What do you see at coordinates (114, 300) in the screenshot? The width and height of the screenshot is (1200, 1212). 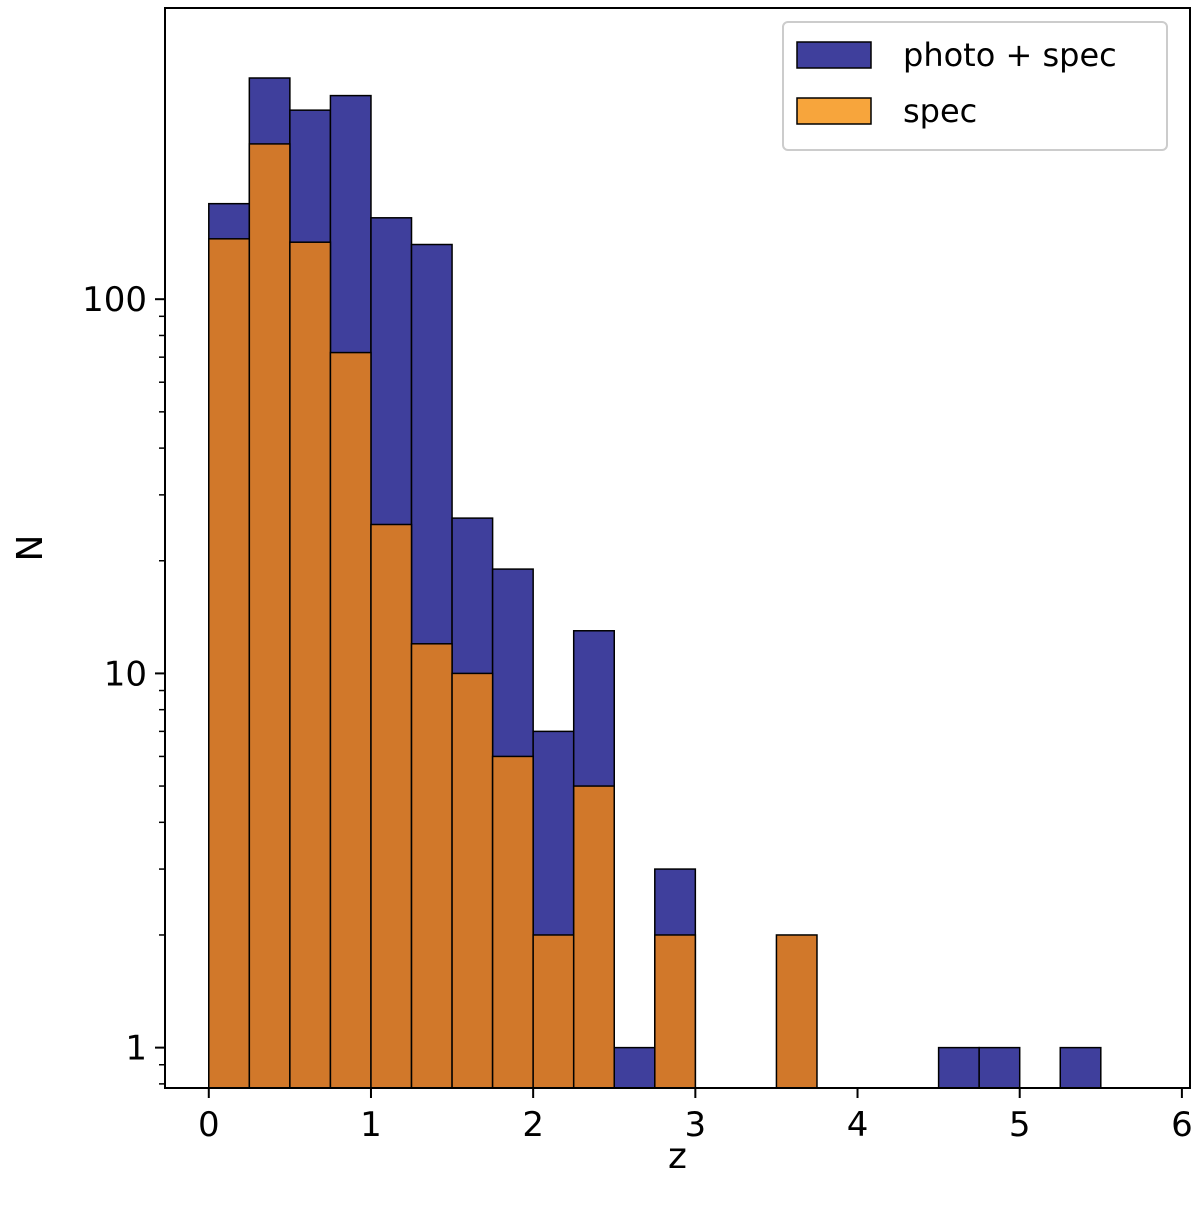 I see `y-tick-label: 100` at bounding box center [114, 300].